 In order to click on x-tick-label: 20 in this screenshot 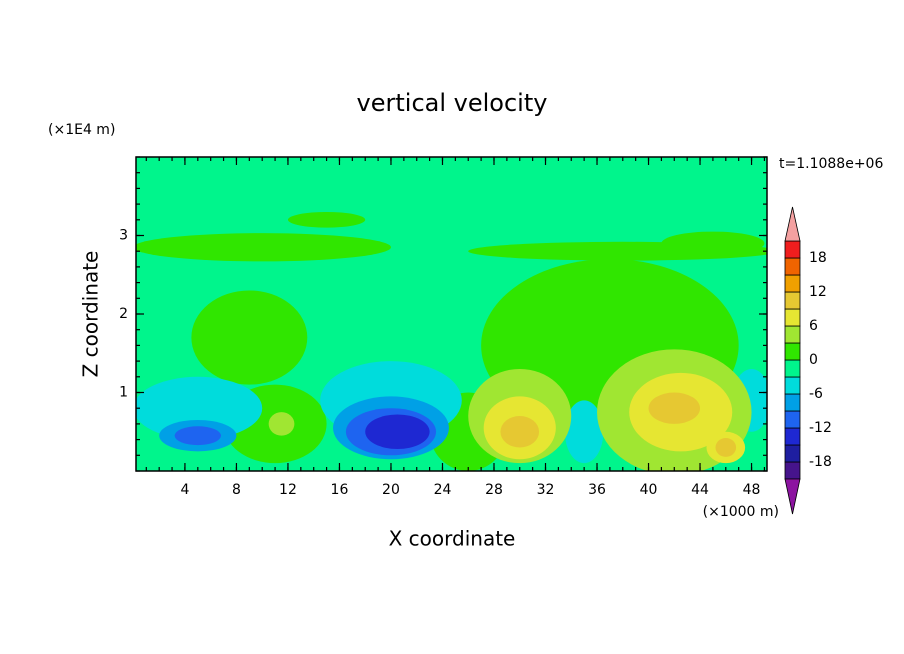, I will do `click(391, 490)`.